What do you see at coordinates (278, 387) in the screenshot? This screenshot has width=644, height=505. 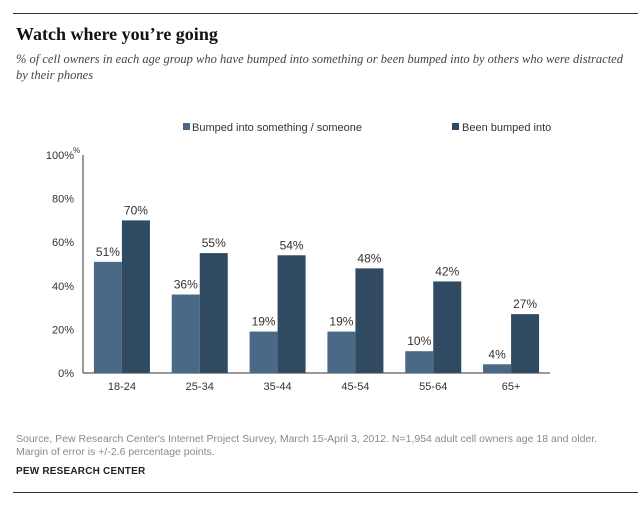 I see `x-tick-label: 35-44` at bounding box center [278, 387].